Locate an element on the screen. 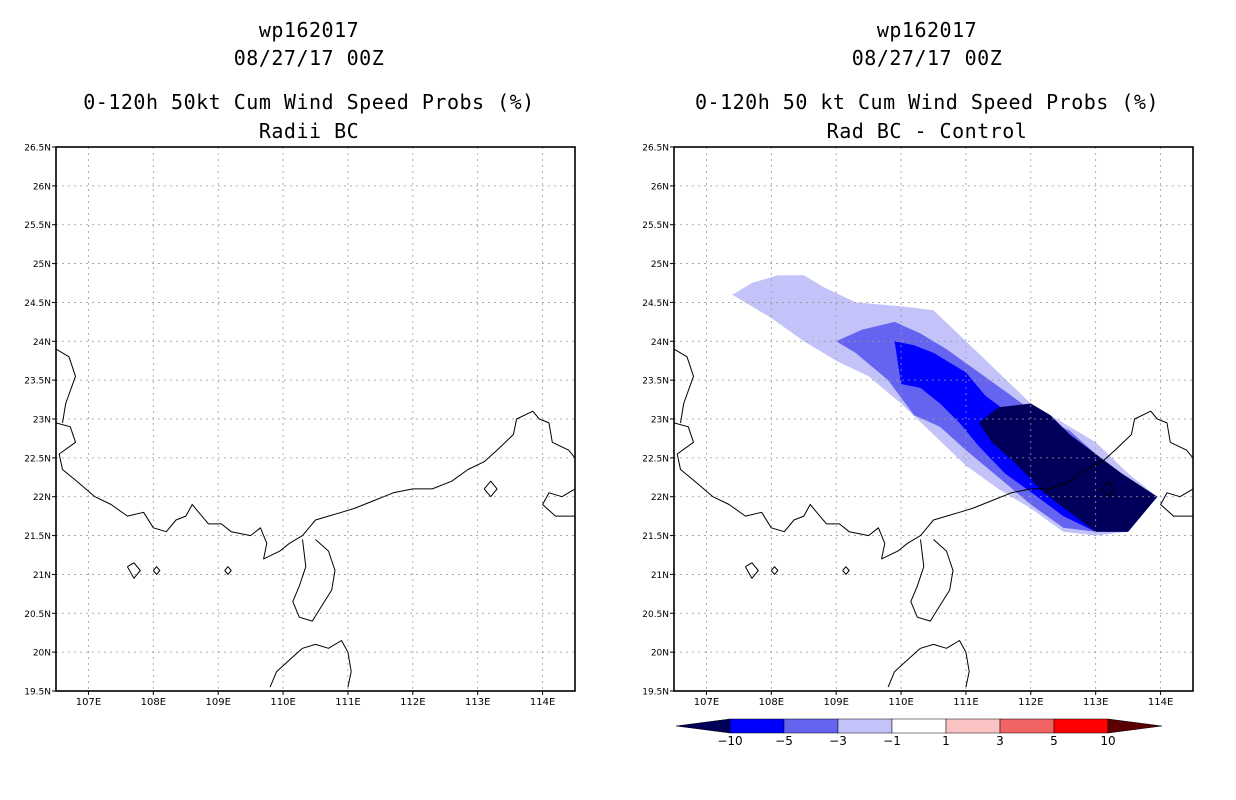 The width and height of the screenshot is (1236, 800). colorbar-label: −1 is located at coordinates (892, 741).